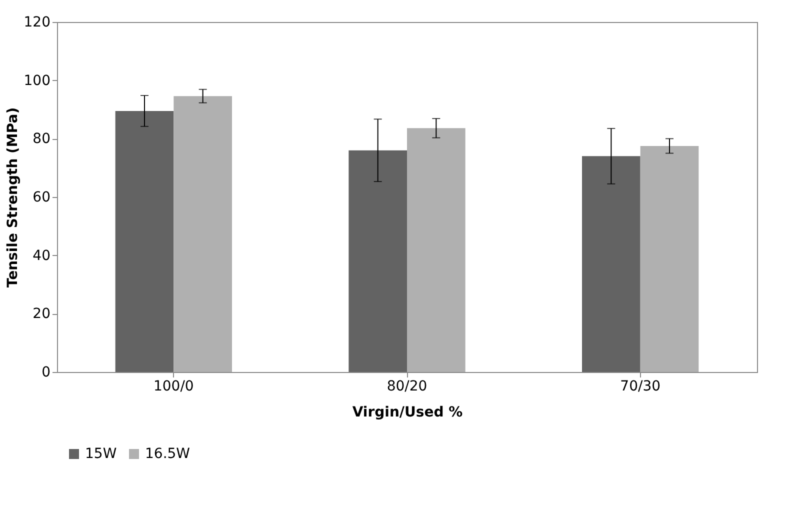 This screenshot has width=807, height=518. I want to click on x-tick-label: 70/30, so click(640, 386).